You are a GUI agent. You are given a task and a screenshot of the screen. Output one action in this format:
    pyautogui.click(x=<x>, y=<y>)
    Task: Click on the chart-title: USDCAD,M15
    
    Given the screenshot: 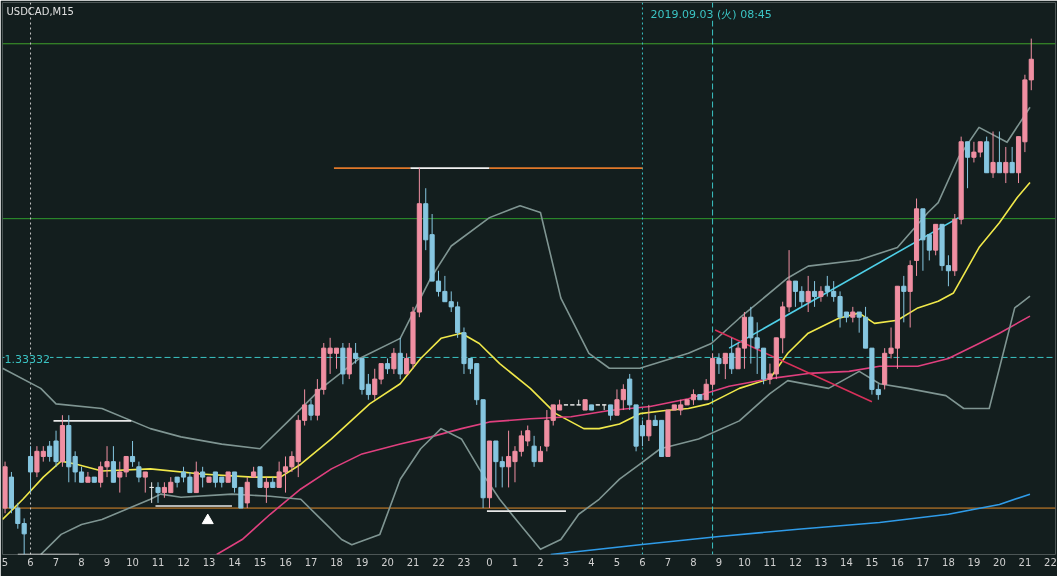 What is the action you would take?
    pyautogui.click(x=40, y=11)
    